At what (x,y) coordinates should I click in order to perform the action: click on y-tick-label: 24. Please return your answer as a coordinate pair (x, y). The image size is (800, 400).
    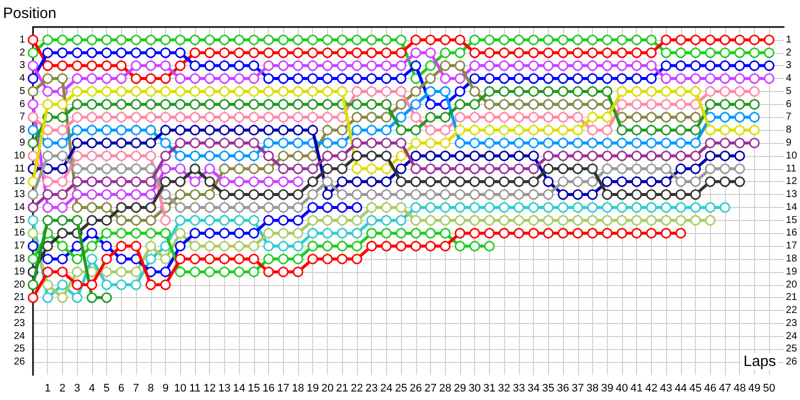
    Looking at the image, I should click on (20, 336).